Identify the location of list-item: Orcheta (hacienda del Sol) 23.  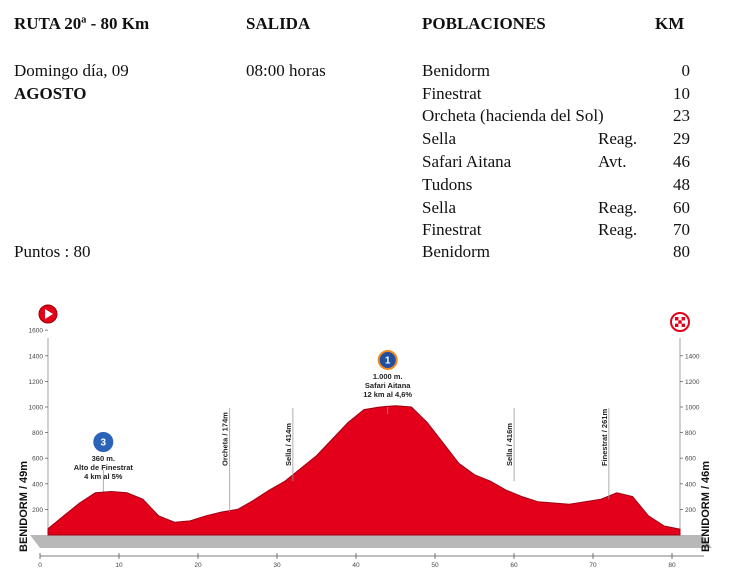
(556, 117).